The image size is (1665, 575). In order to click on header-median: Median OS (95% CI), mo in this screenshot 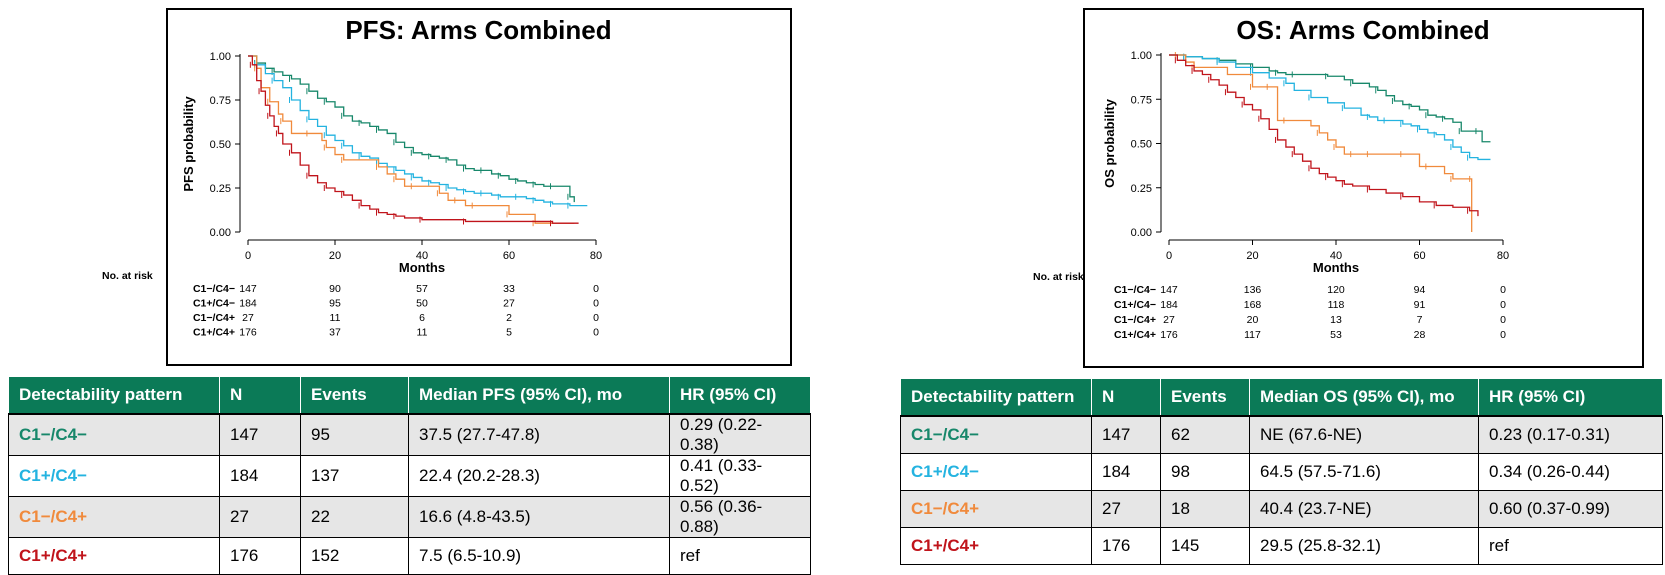, I will do `click(1364, 397)`.